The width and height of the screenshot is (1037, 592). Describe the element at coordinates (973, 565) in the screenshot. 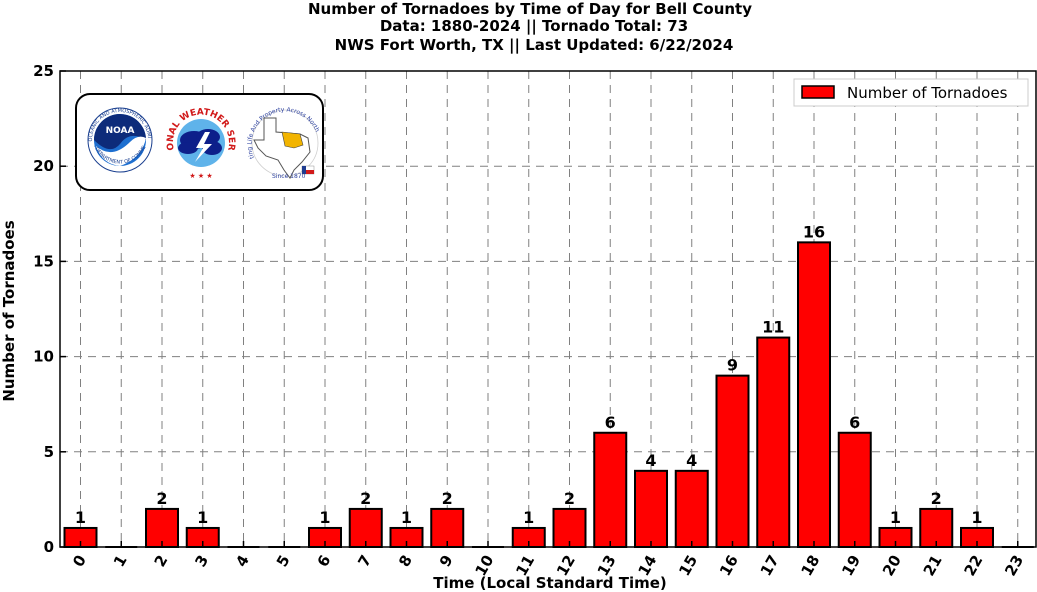

I see `x-tick-label: 22` at that location.